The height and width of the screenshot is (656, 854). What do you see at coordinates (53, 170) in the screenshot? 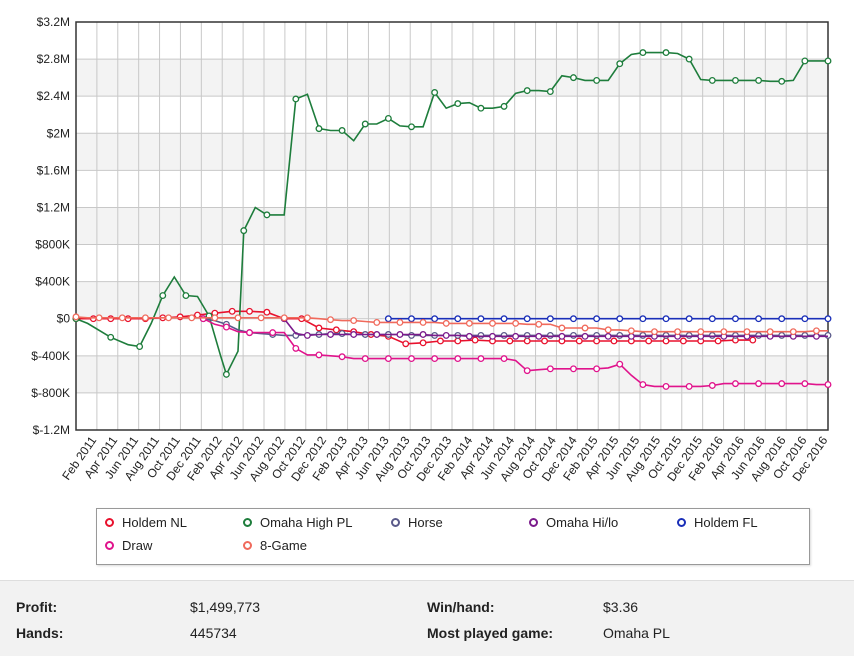
I see `y-tick-label: $1.6M` at bounding box center [53, 170].